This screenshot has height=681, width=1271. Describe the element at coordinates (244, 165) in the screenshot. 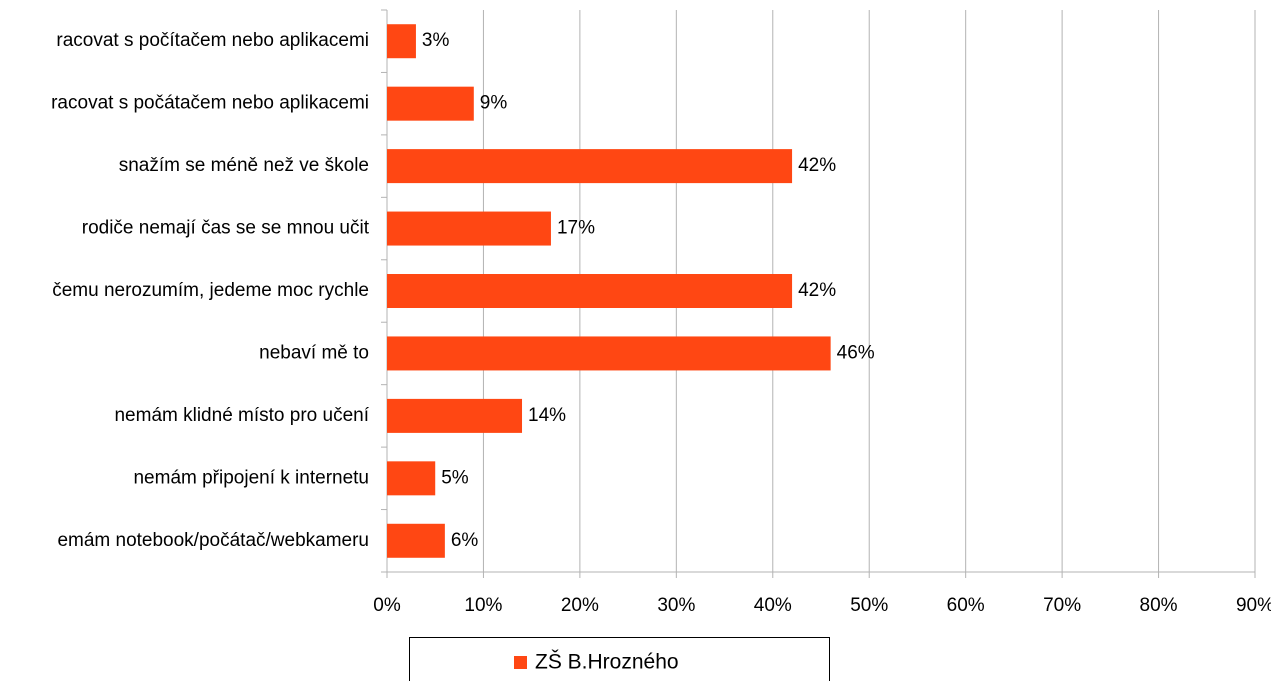

I see `y-tick-label: snažím se méně než ve škole` at that location.